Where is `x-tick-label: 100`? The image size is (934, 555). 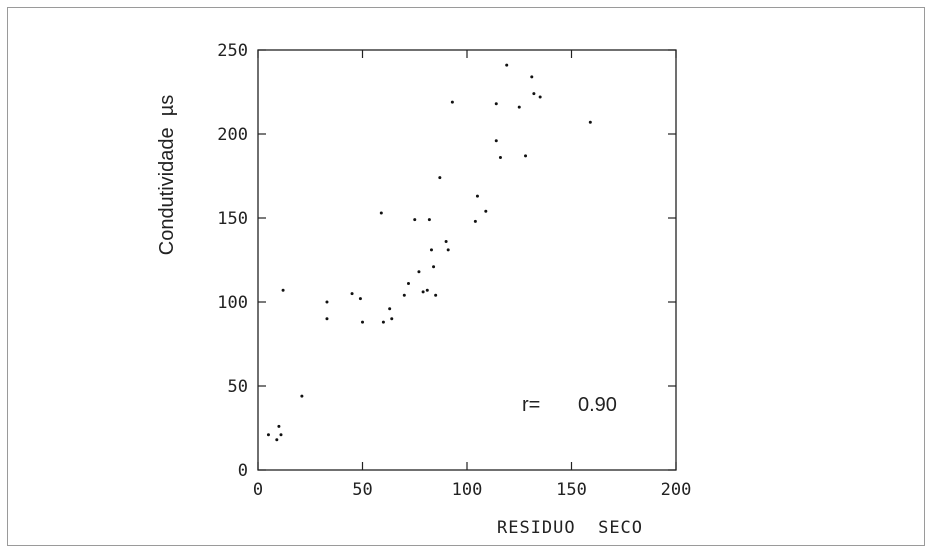
x-tick-label: 100 is located at coordinates (467, 490).